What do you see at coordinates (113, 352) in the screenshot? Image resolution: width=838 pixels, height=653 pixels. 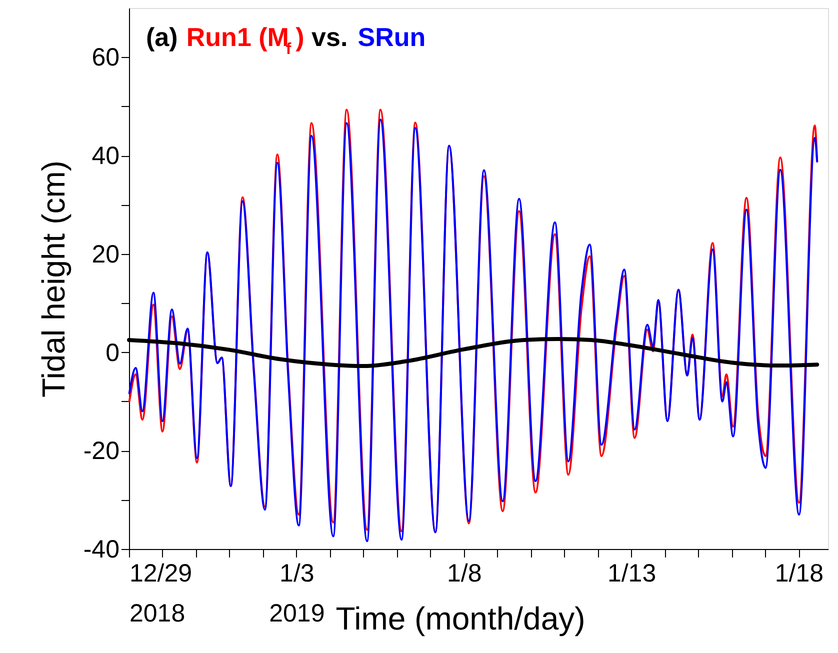 I see `y-tick-label: 0` at bounding box center [113, 352].